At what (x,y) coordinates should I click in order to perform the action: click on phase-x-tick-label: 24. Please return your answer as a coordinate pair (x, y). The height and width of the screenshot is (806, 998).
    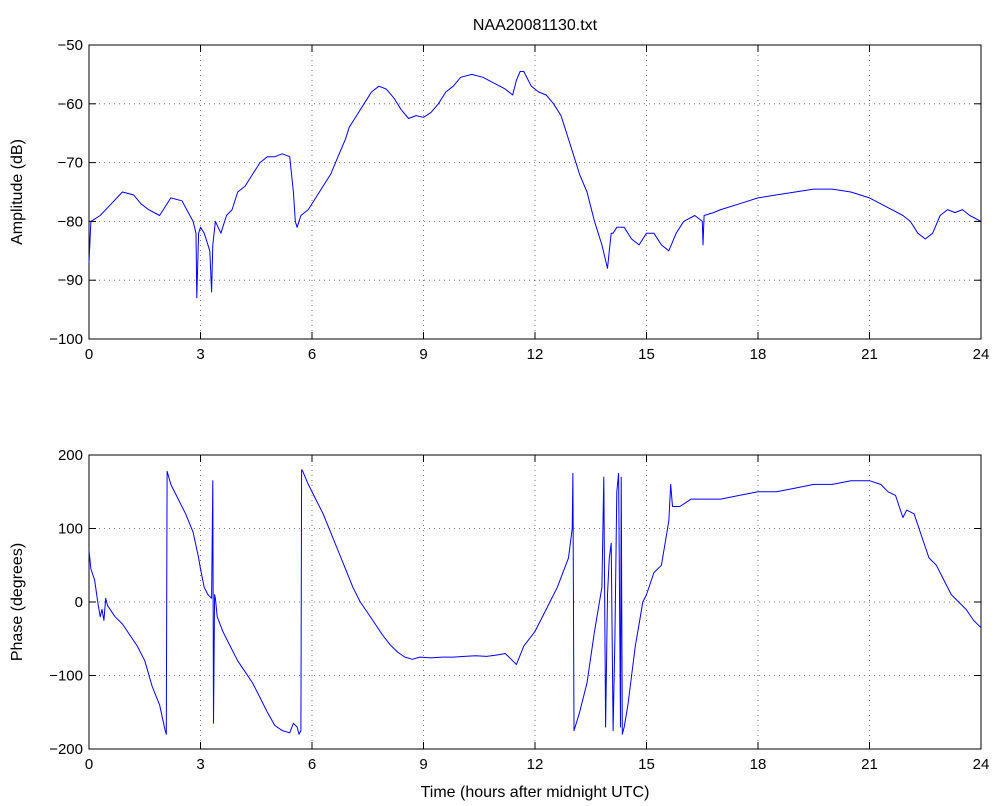
    Looking at the image, I should click on (981, 764).